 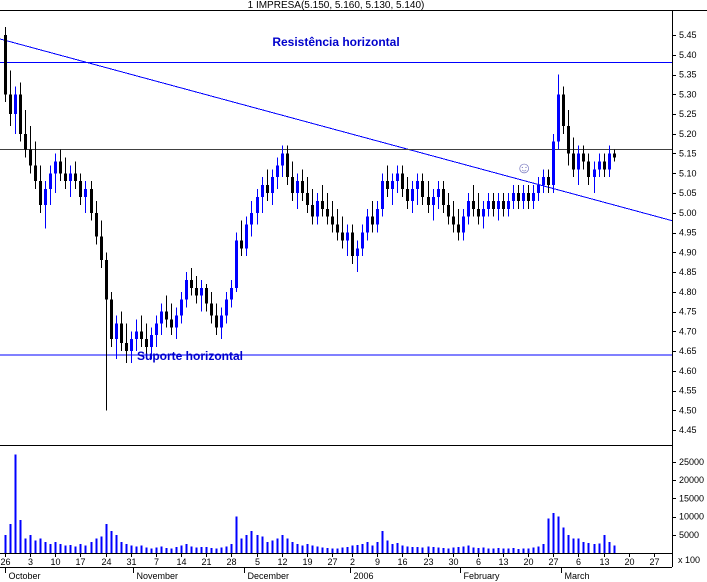 What do you see at coordinates (282, 562) in the screenshot?
I see `date-tick-label: 12` at bounding box center [282, 562].